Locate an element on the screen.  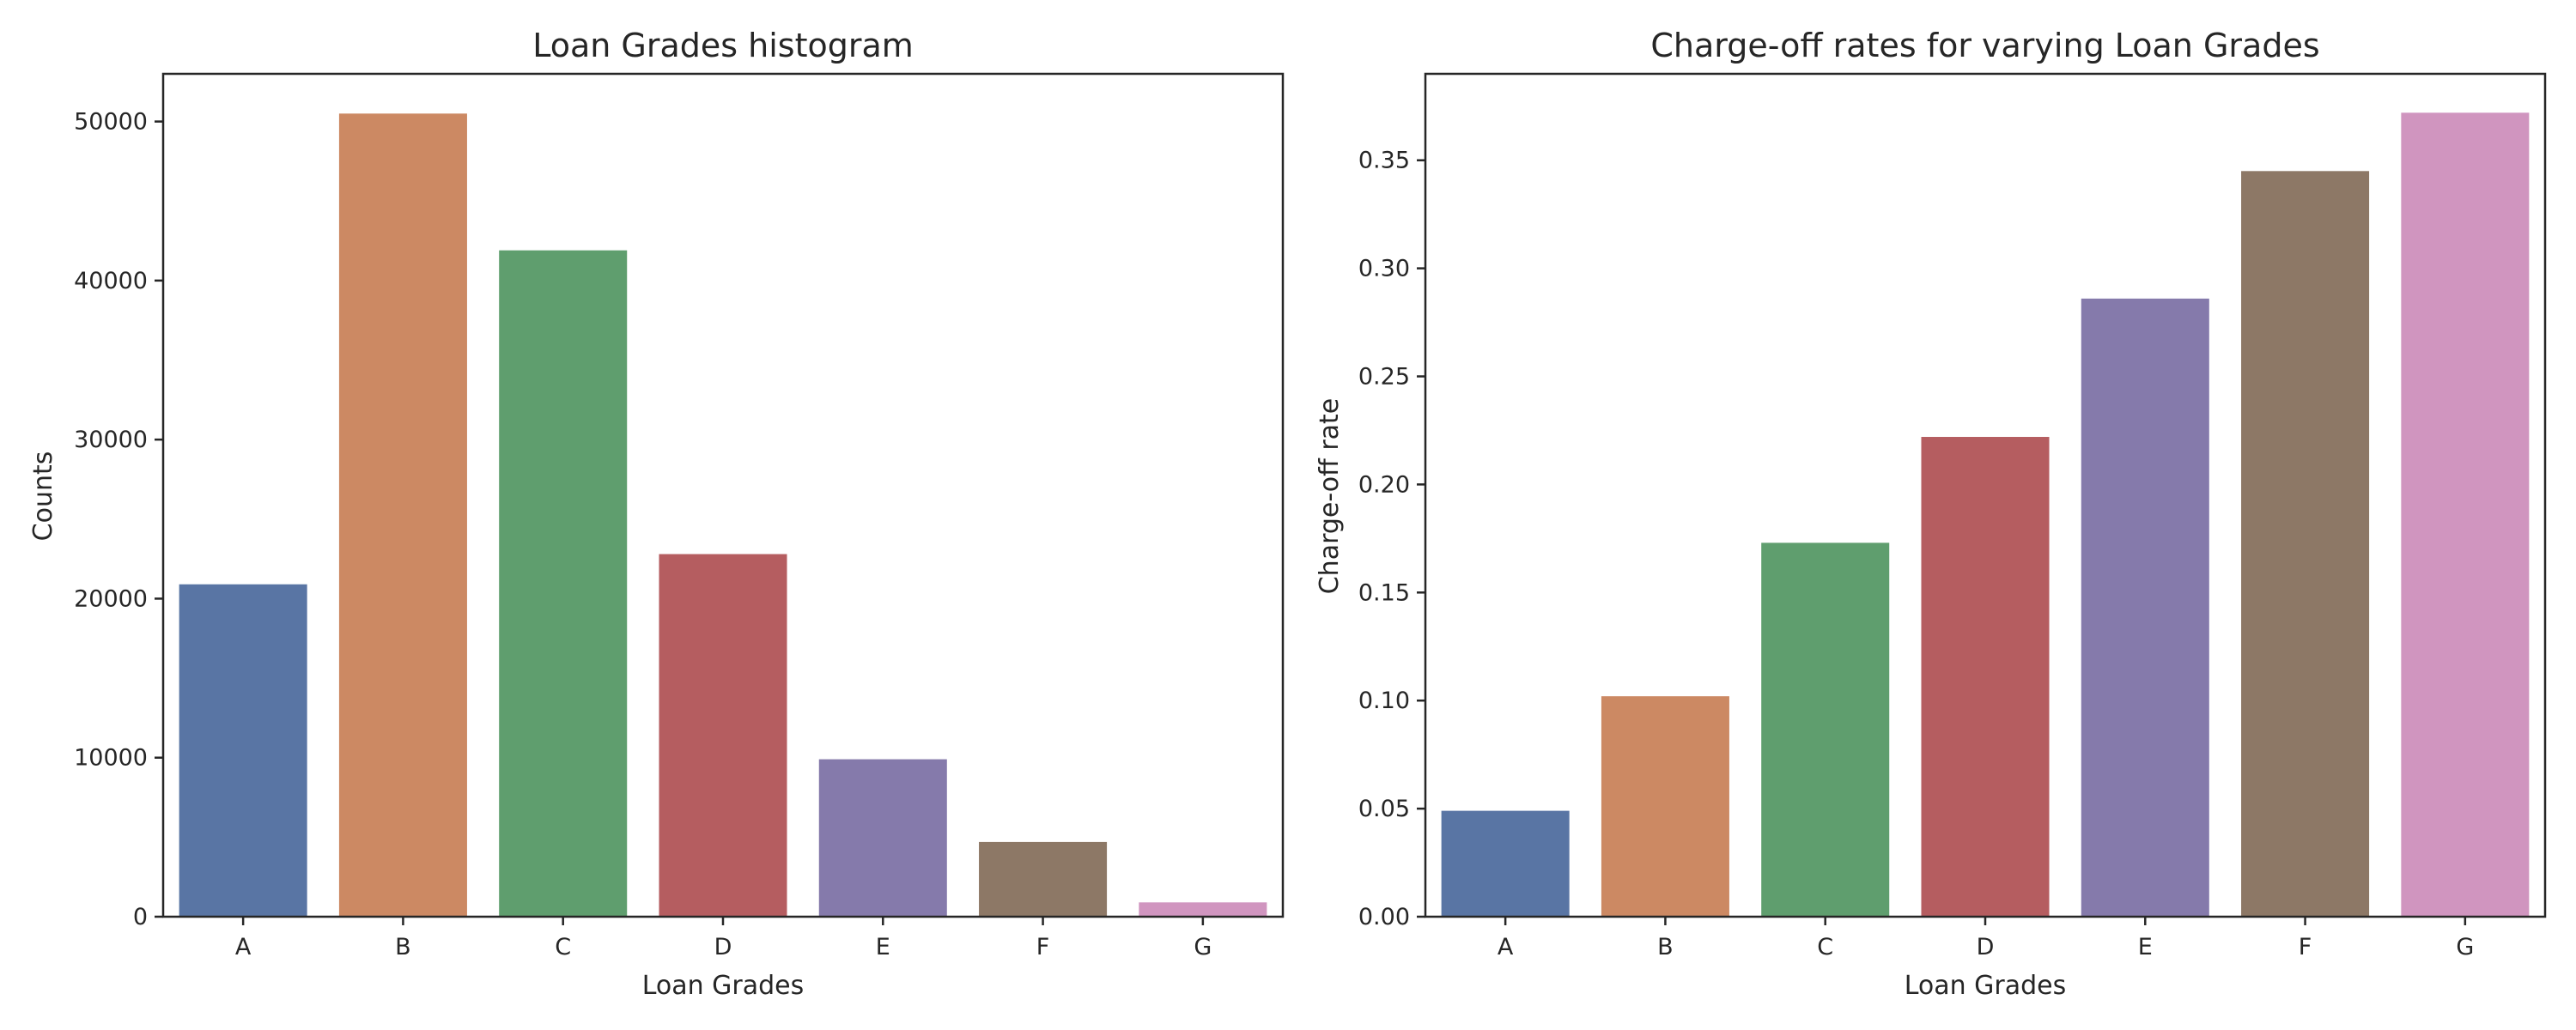
y-axis-label: Charge-off rate is located at coordinates (1330, 496).